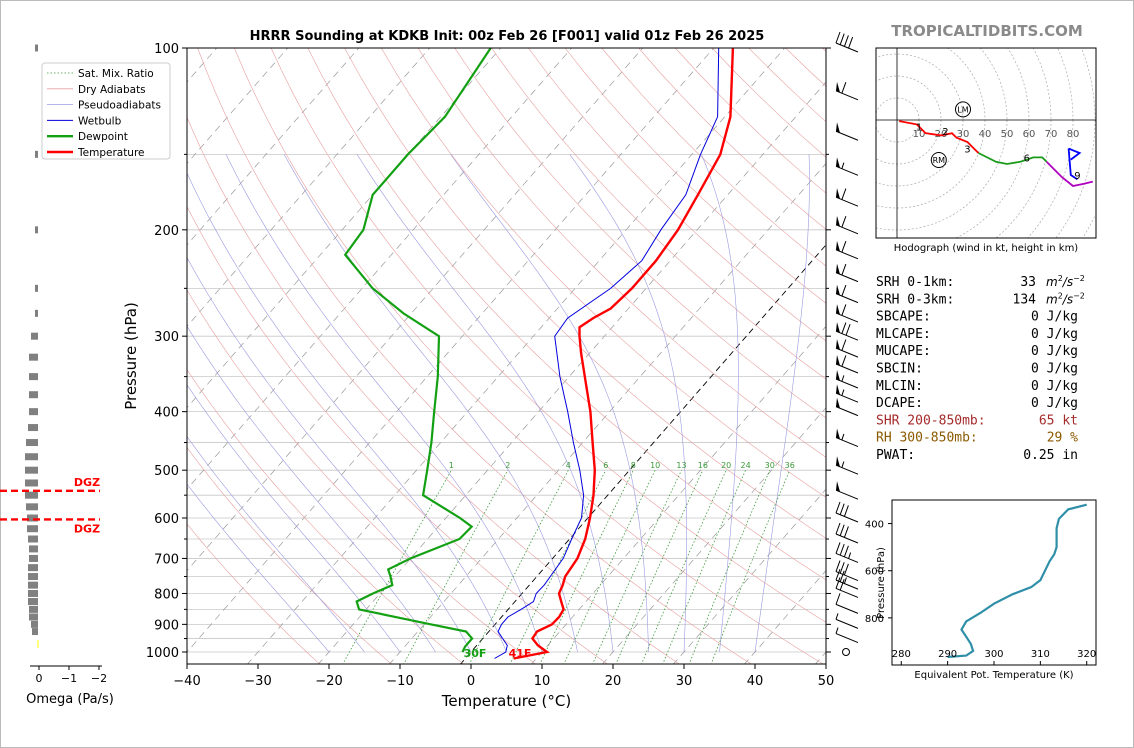 This screenshot has width=1134, height=748. I want to click on calm-circle, so click(846, 652).